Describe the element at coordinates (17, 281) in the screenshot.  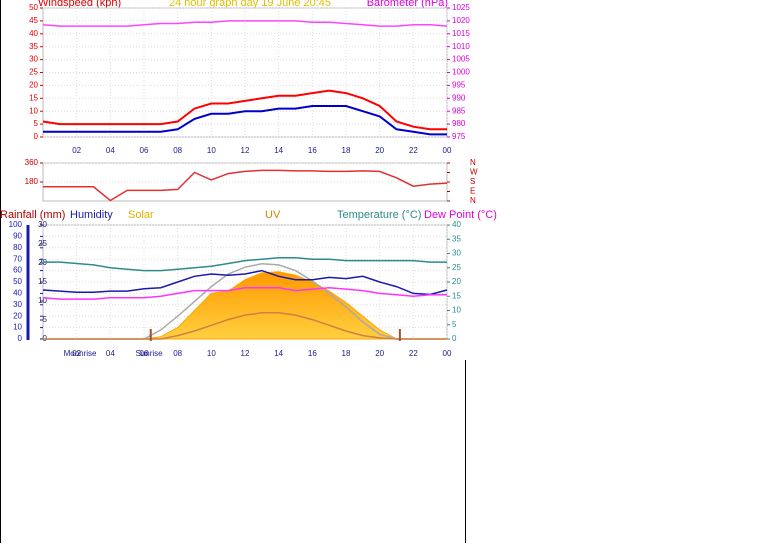
I see `y3-tick-label: 50` at that location.